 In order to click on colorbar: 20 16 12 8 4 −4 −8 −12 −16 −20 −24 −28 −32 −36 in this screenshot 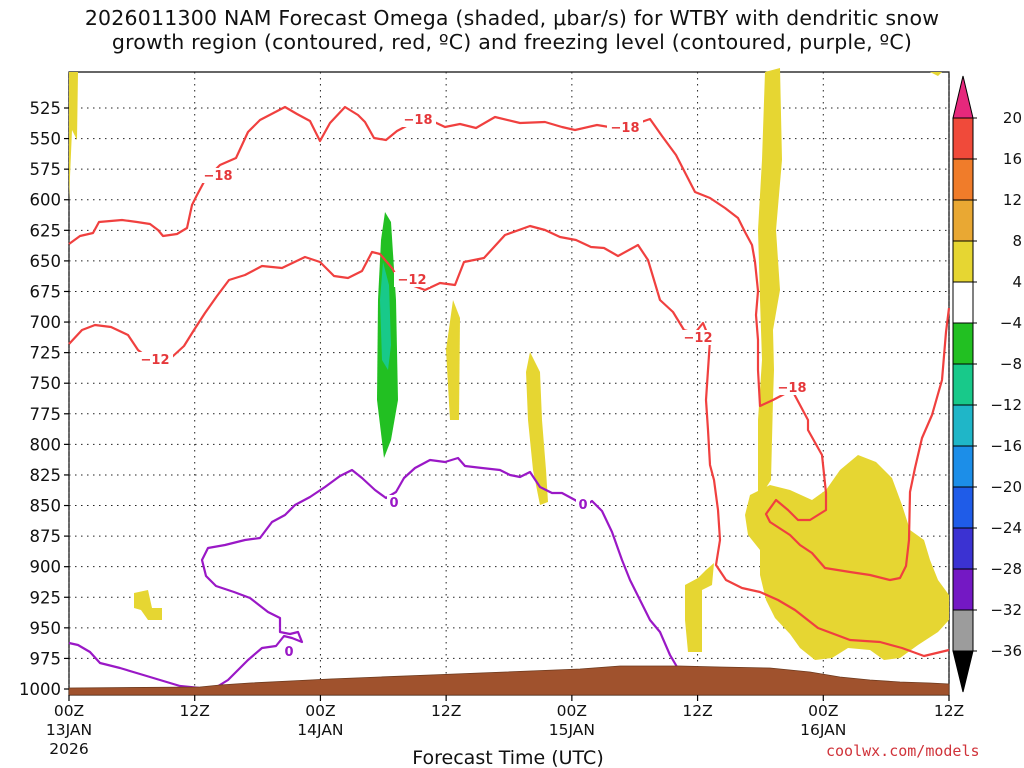, I will do `click(987, 384)`.